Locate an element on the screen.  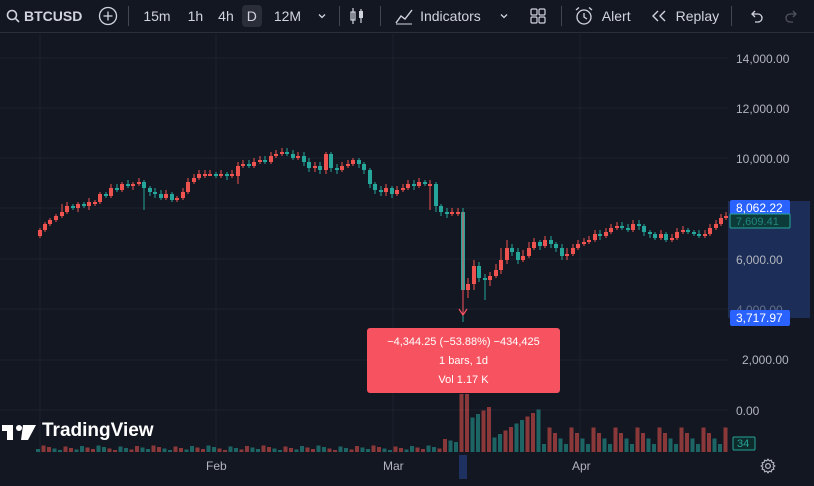
templates-button is located at coordinates (538, 16).